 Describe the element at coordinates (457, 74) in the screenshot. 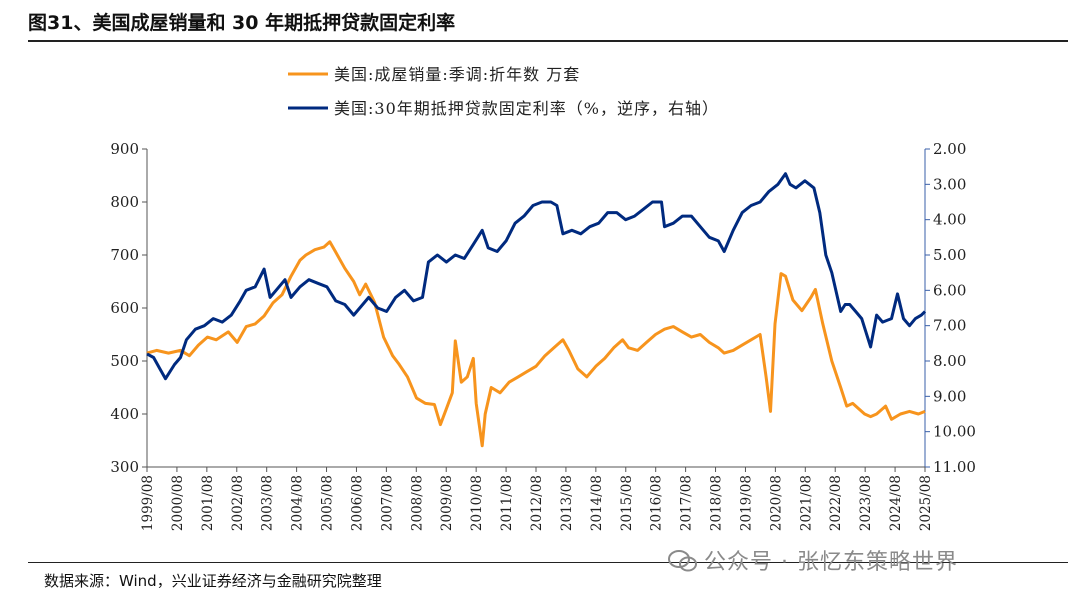

I see `legend-label-sales: 美国:成屋销量:季调:折年数 万套` at that location.